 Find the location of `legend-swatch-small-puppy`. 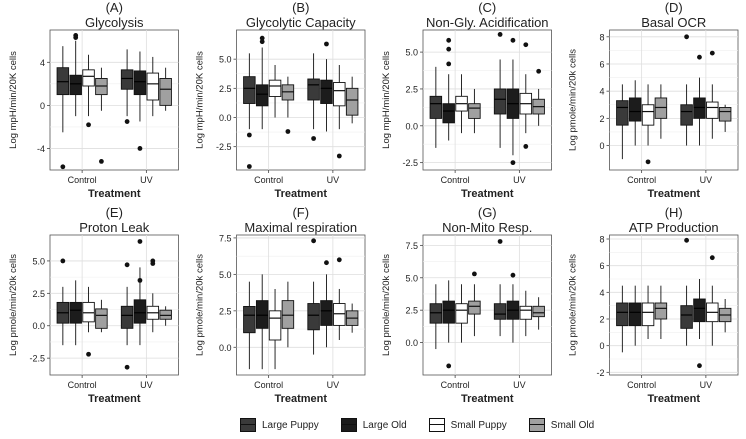

legend-swatch-small-puppy is located at coordinates (436, 425).